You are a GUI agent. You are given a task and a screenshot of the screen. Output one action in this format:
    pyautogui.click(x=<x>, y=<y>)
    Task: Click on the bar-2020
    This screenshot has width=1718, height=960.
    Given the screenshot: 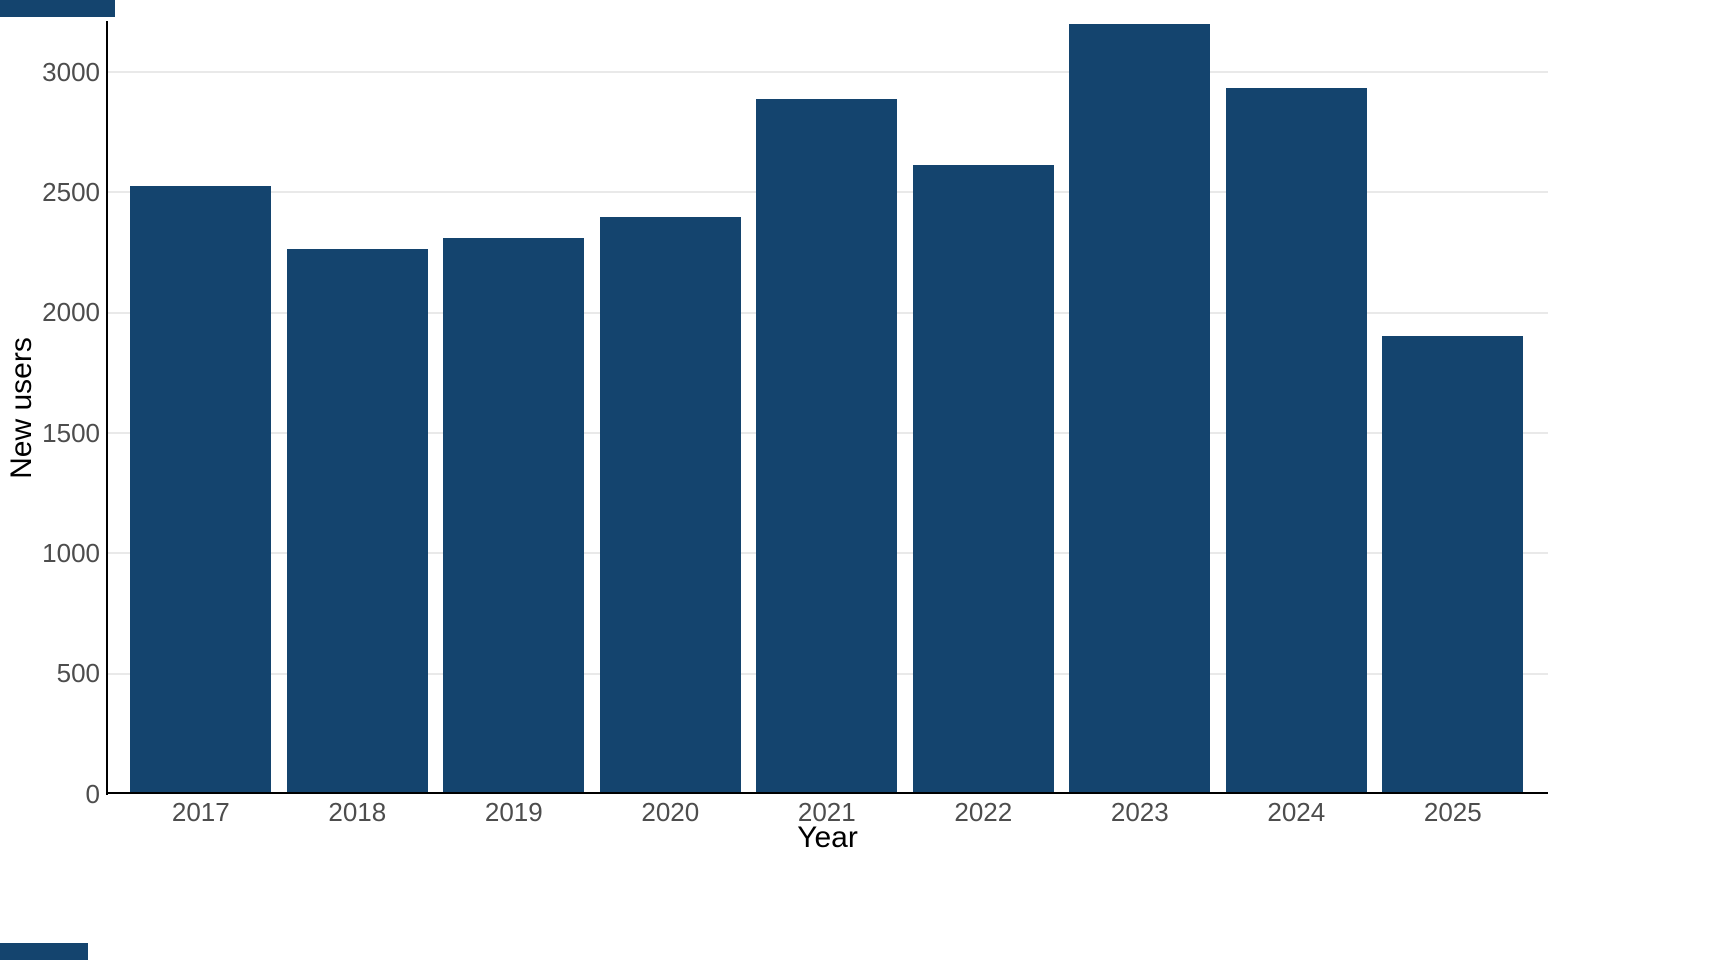 What is the action you would take?
    pyautogui.click(x=670, y=505)
    